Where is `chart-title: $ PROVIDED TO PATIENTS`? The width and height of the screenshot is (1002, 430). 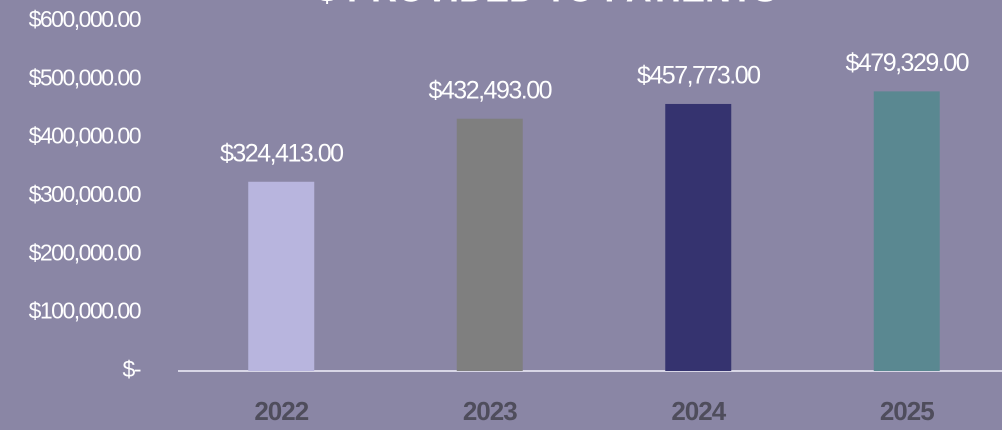
chart-title: $ PROVIDED TO PATIENTS is located at coordinates (547, 5).